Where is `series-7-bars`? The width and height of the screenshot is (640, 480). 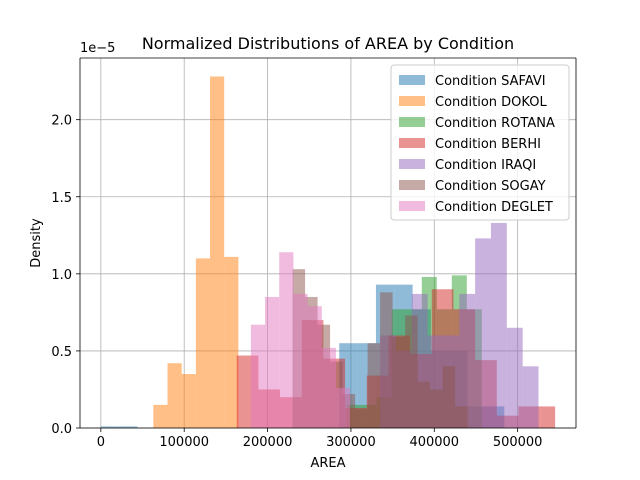
series-7-bars is located at coordinates (300, 340).